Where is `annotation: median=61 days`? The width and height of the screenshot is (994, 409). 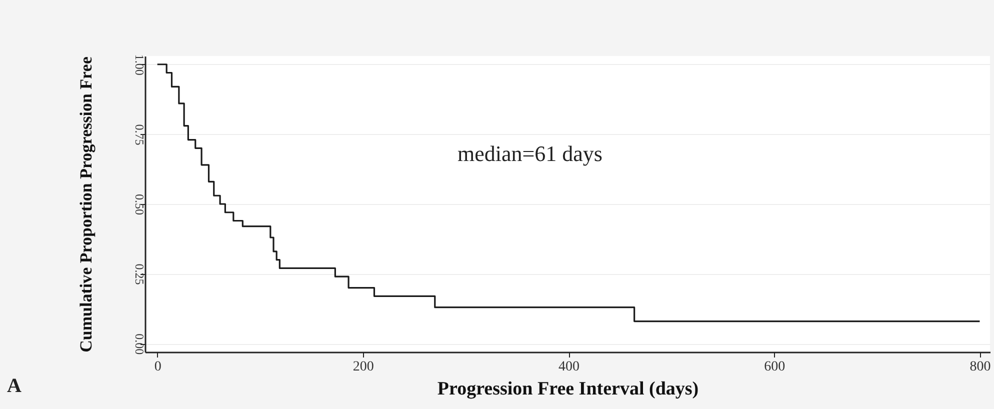 annotation: median=61 days is located at coordinates (530, 153).